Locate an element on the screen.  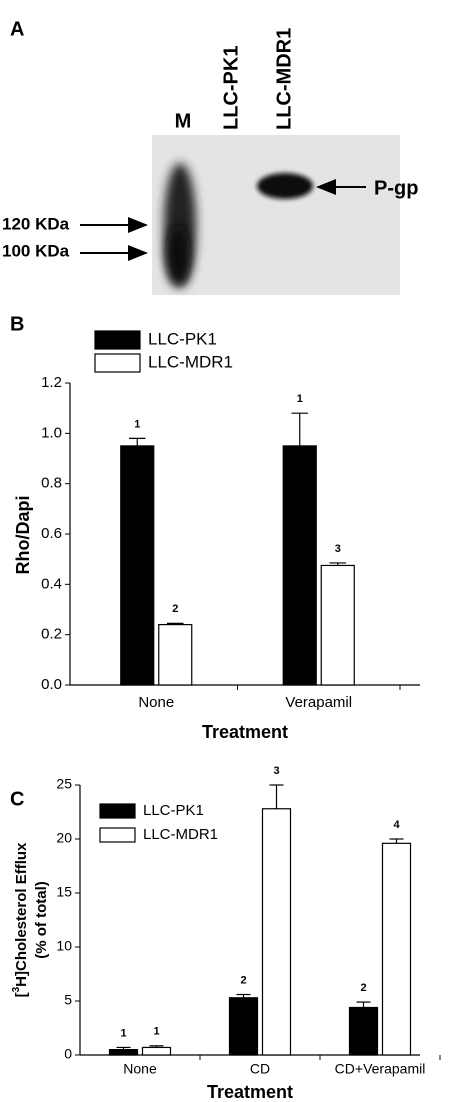
panel-label: C is located at coordinates (17, 799).